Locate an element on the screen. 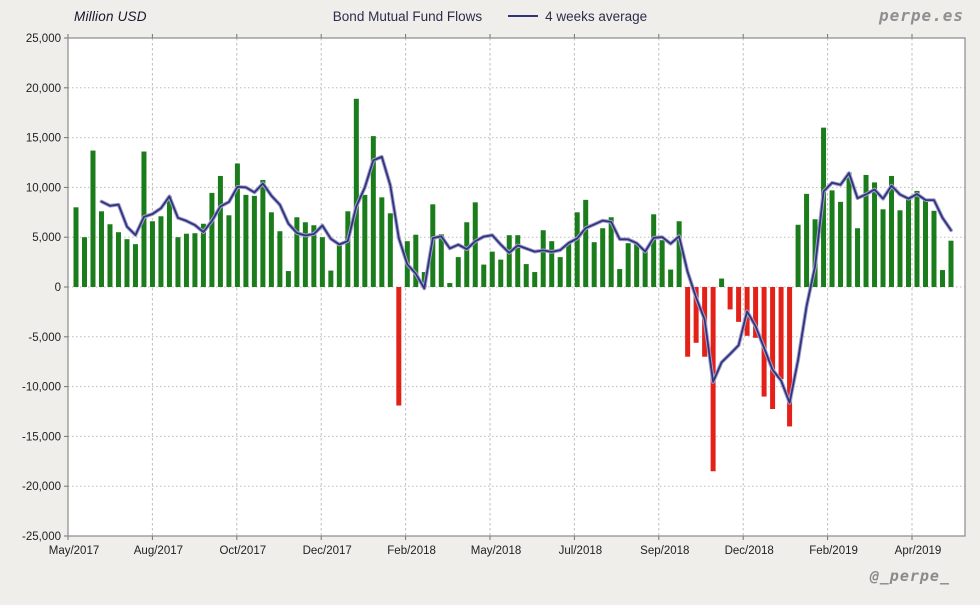 The width and height of the screenshot is (980, 605). chart-header: Bond Mutual Fund Flows 4 weeks average is located at coordinates (490, 16).